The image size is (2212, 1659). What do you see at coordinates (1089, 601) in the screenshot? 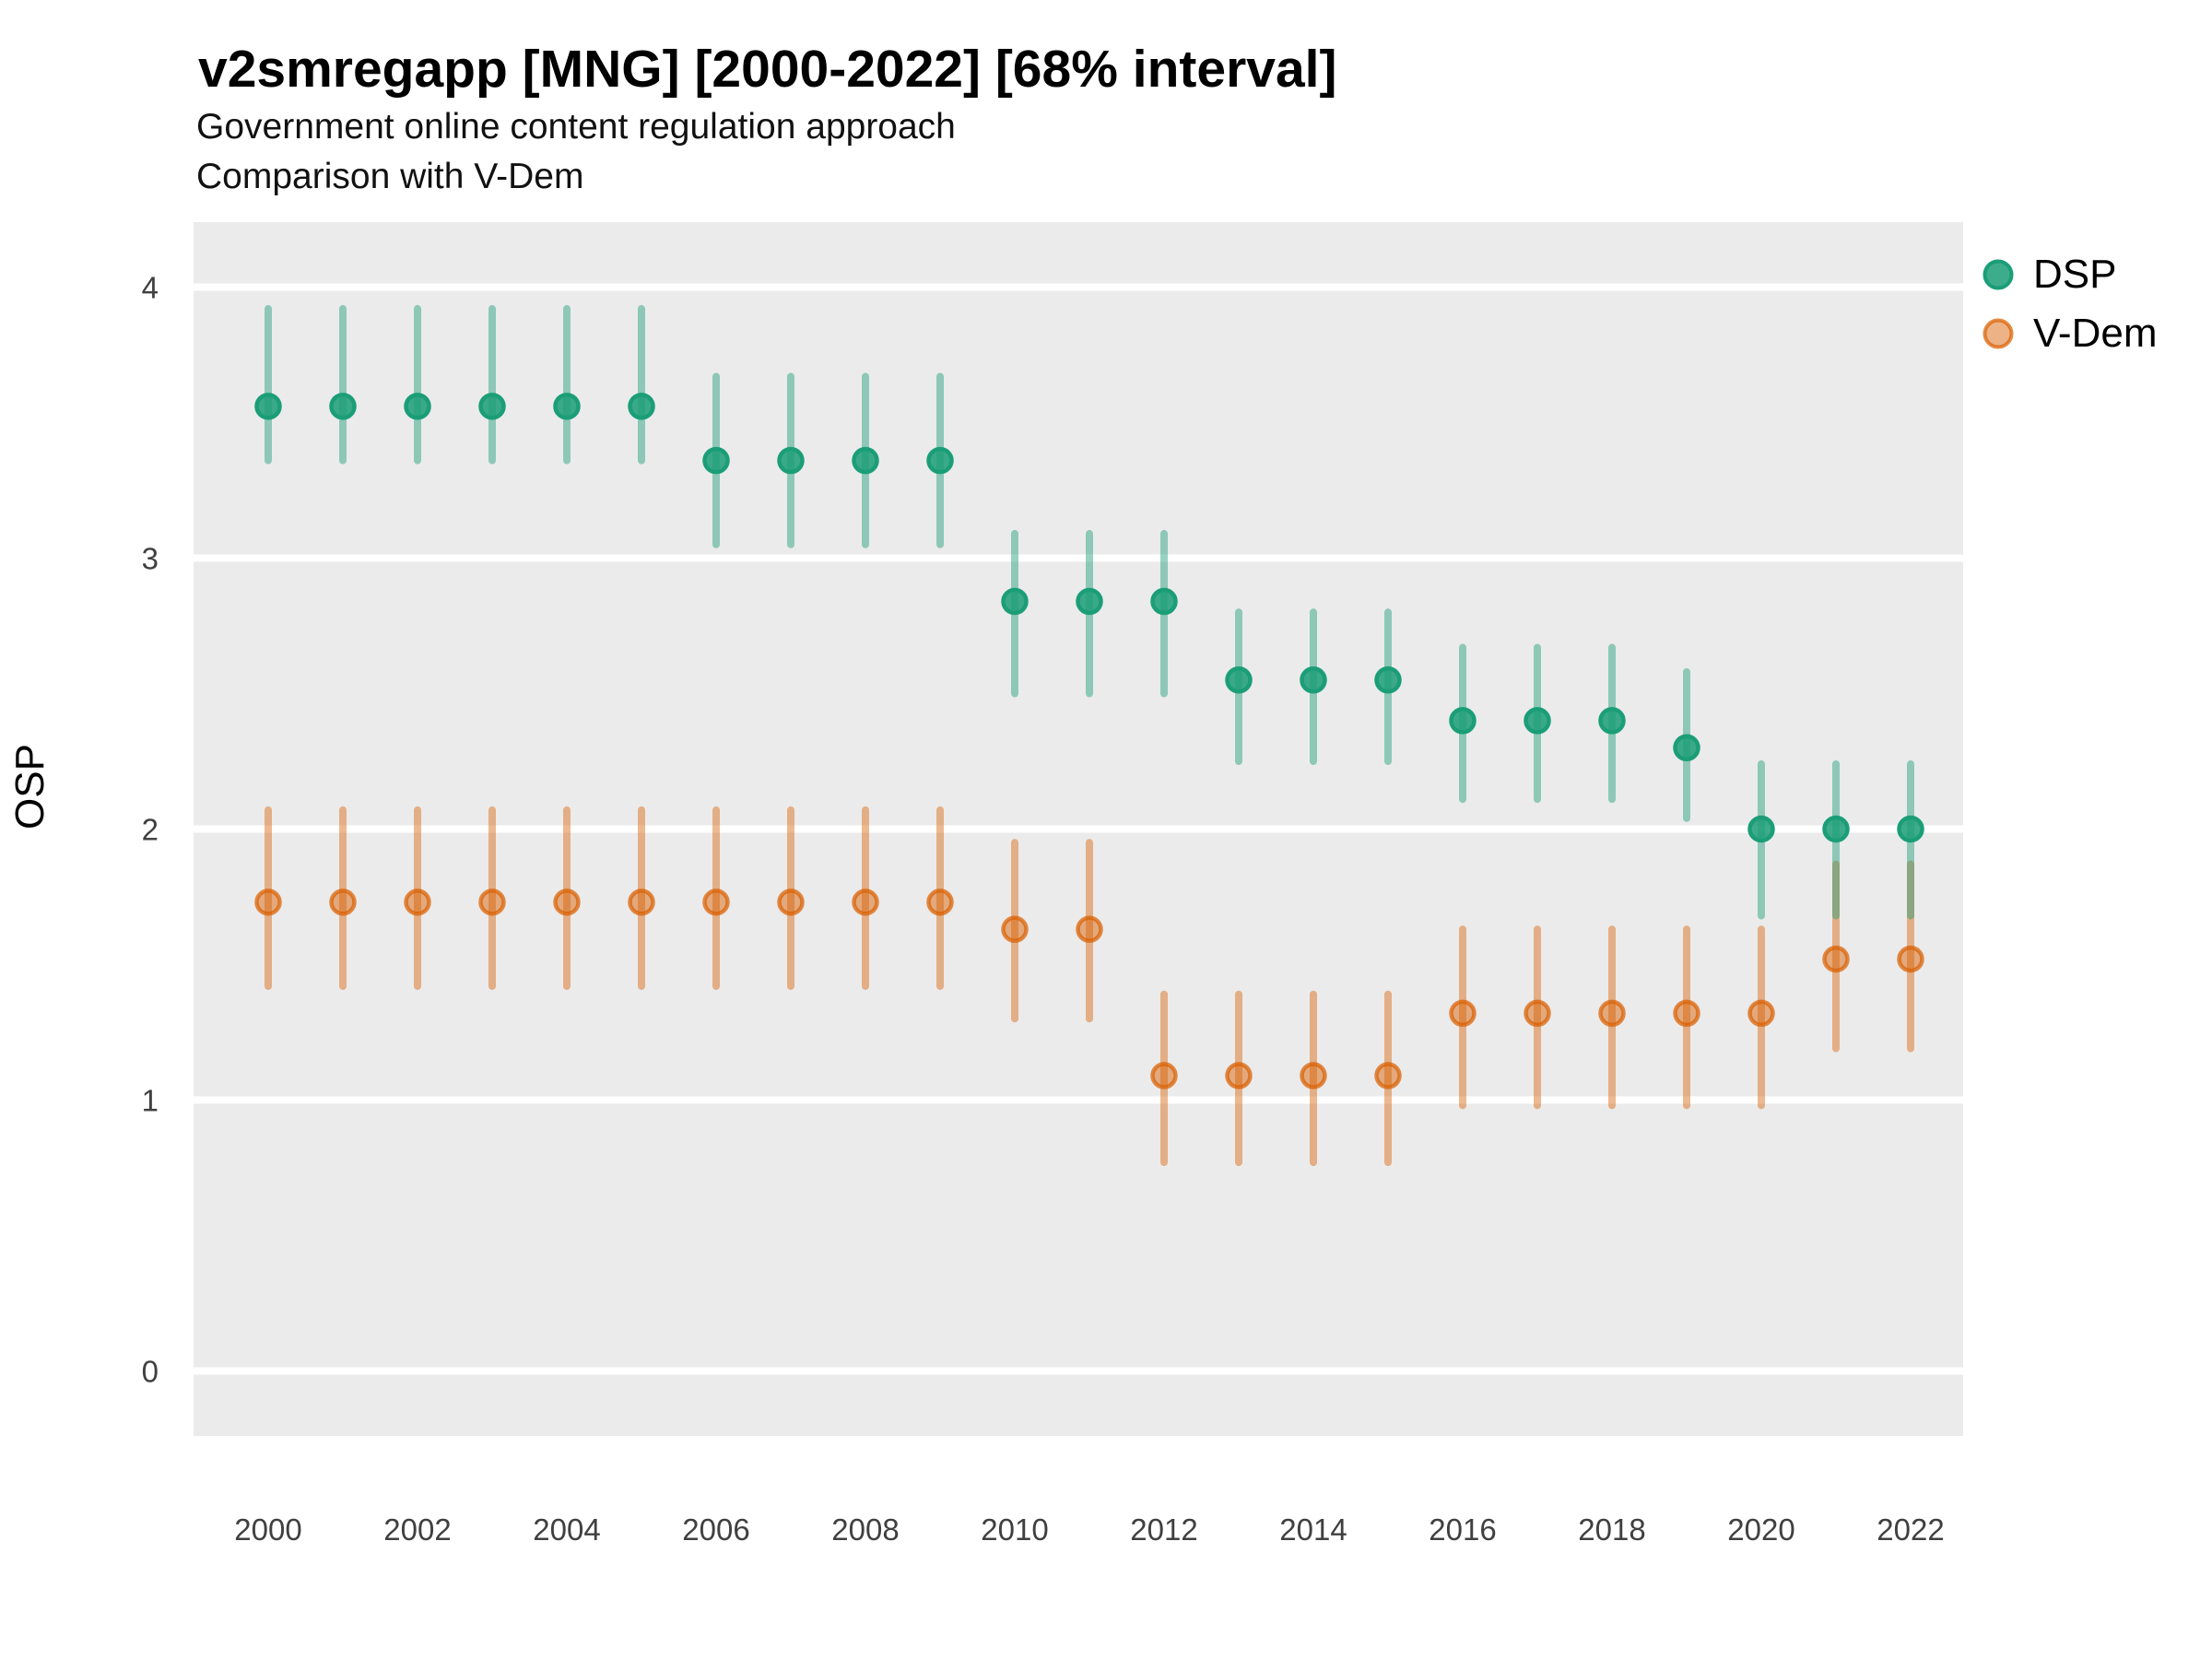
I see `dsp-point-2011` at bounding box center [1089, 601].